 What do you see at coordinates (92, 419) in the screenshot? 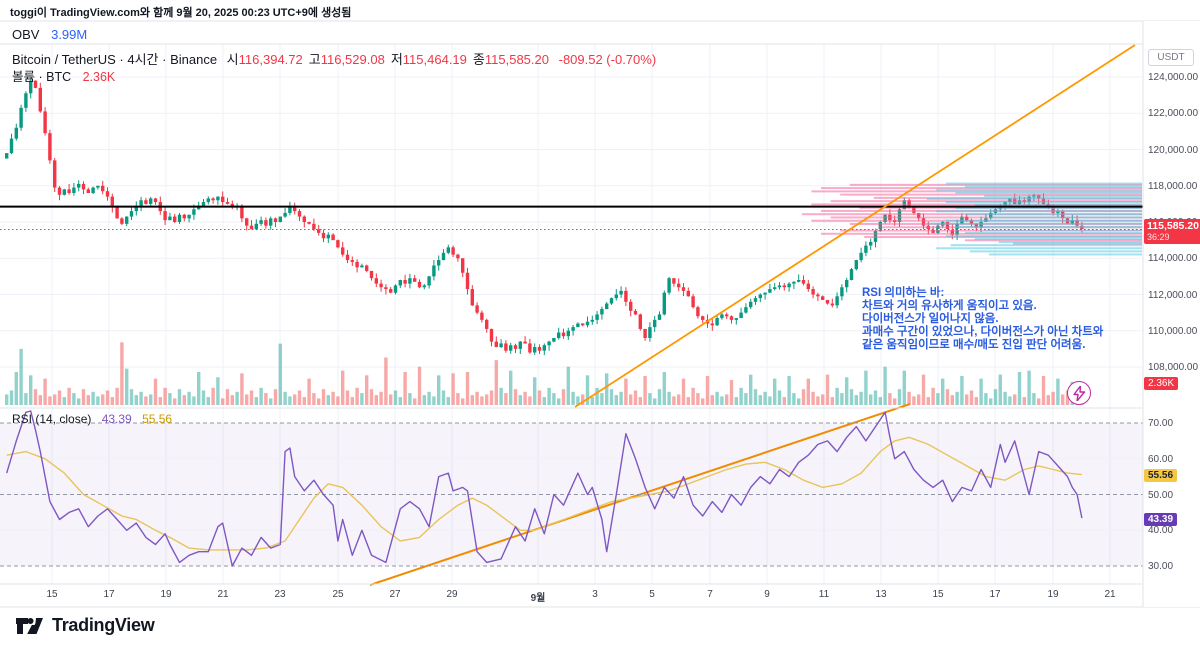
I see `rsi-legend: RSI (14, close) 43.39 55.56` at bounding box center [92, 419].